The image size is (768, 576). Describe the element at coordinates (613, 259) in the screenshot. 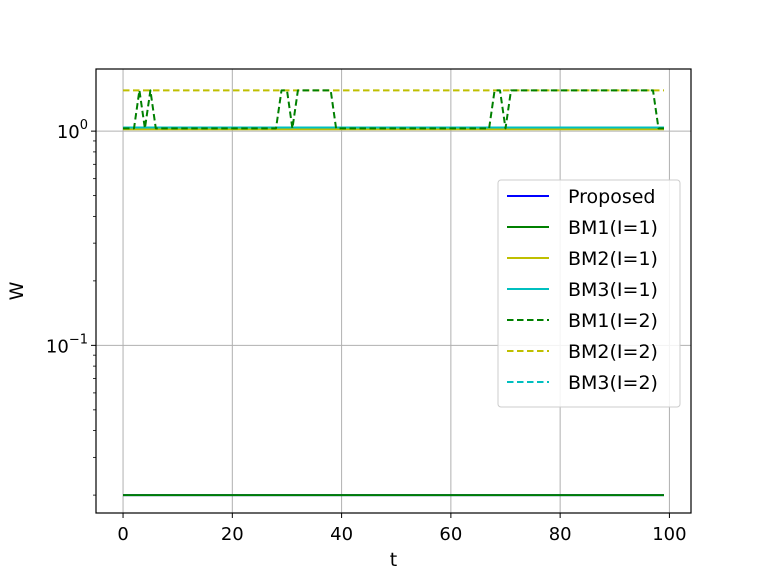

I see `legend-label: BM2(I=1)` at that location.